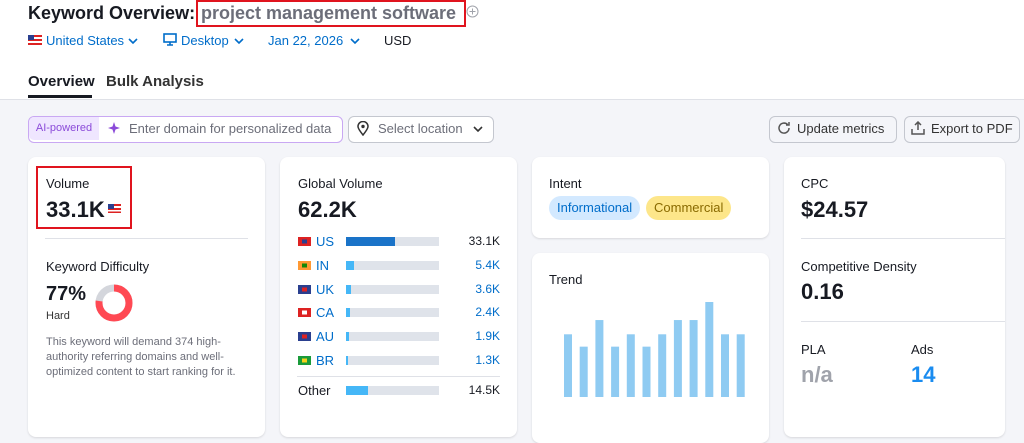  I want to click on country-code: Other, so click(314, 390).